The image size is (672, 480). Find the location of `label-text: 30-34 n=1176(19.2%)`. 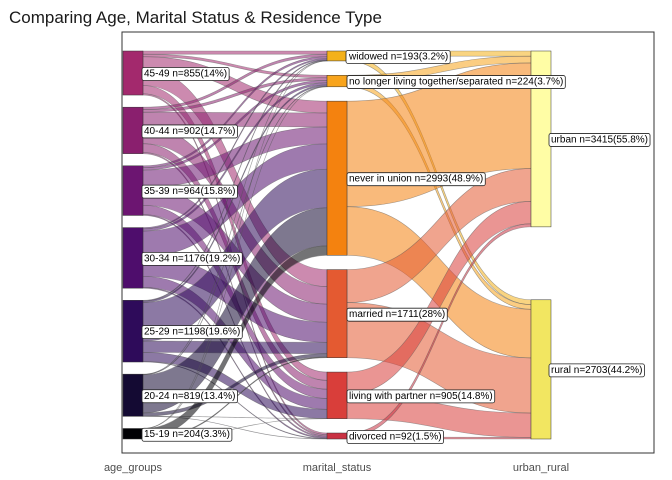

label-text: 30-34 n=1176(19.2%) is located at coordinates (192, 258).